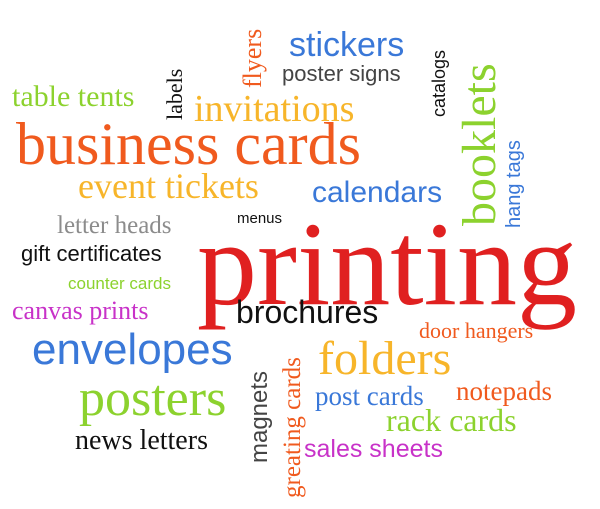 The width and height of the screenshot is (600, 509). I want to click on word-greeting-cards: greating cards, so click(292, 427).